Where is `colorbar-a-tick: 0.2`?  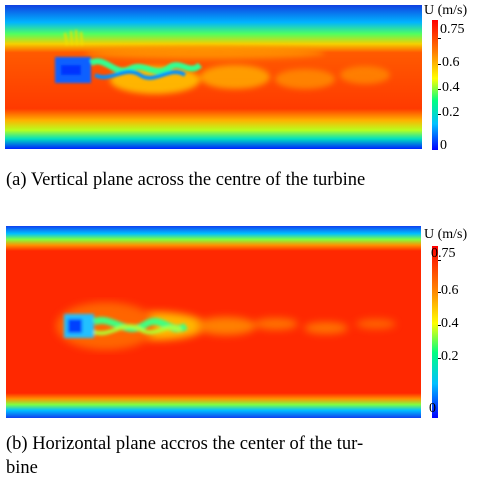 colorbar-a-tick: 0.2 is located at coordinates (451, 112).